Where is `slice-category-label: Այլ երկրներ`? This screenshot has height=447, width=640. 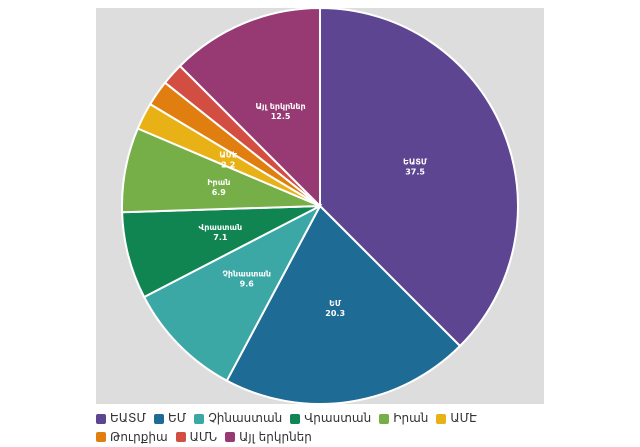 slice-category-label: Այլ երկրներ is located at coordinates (280, 106).